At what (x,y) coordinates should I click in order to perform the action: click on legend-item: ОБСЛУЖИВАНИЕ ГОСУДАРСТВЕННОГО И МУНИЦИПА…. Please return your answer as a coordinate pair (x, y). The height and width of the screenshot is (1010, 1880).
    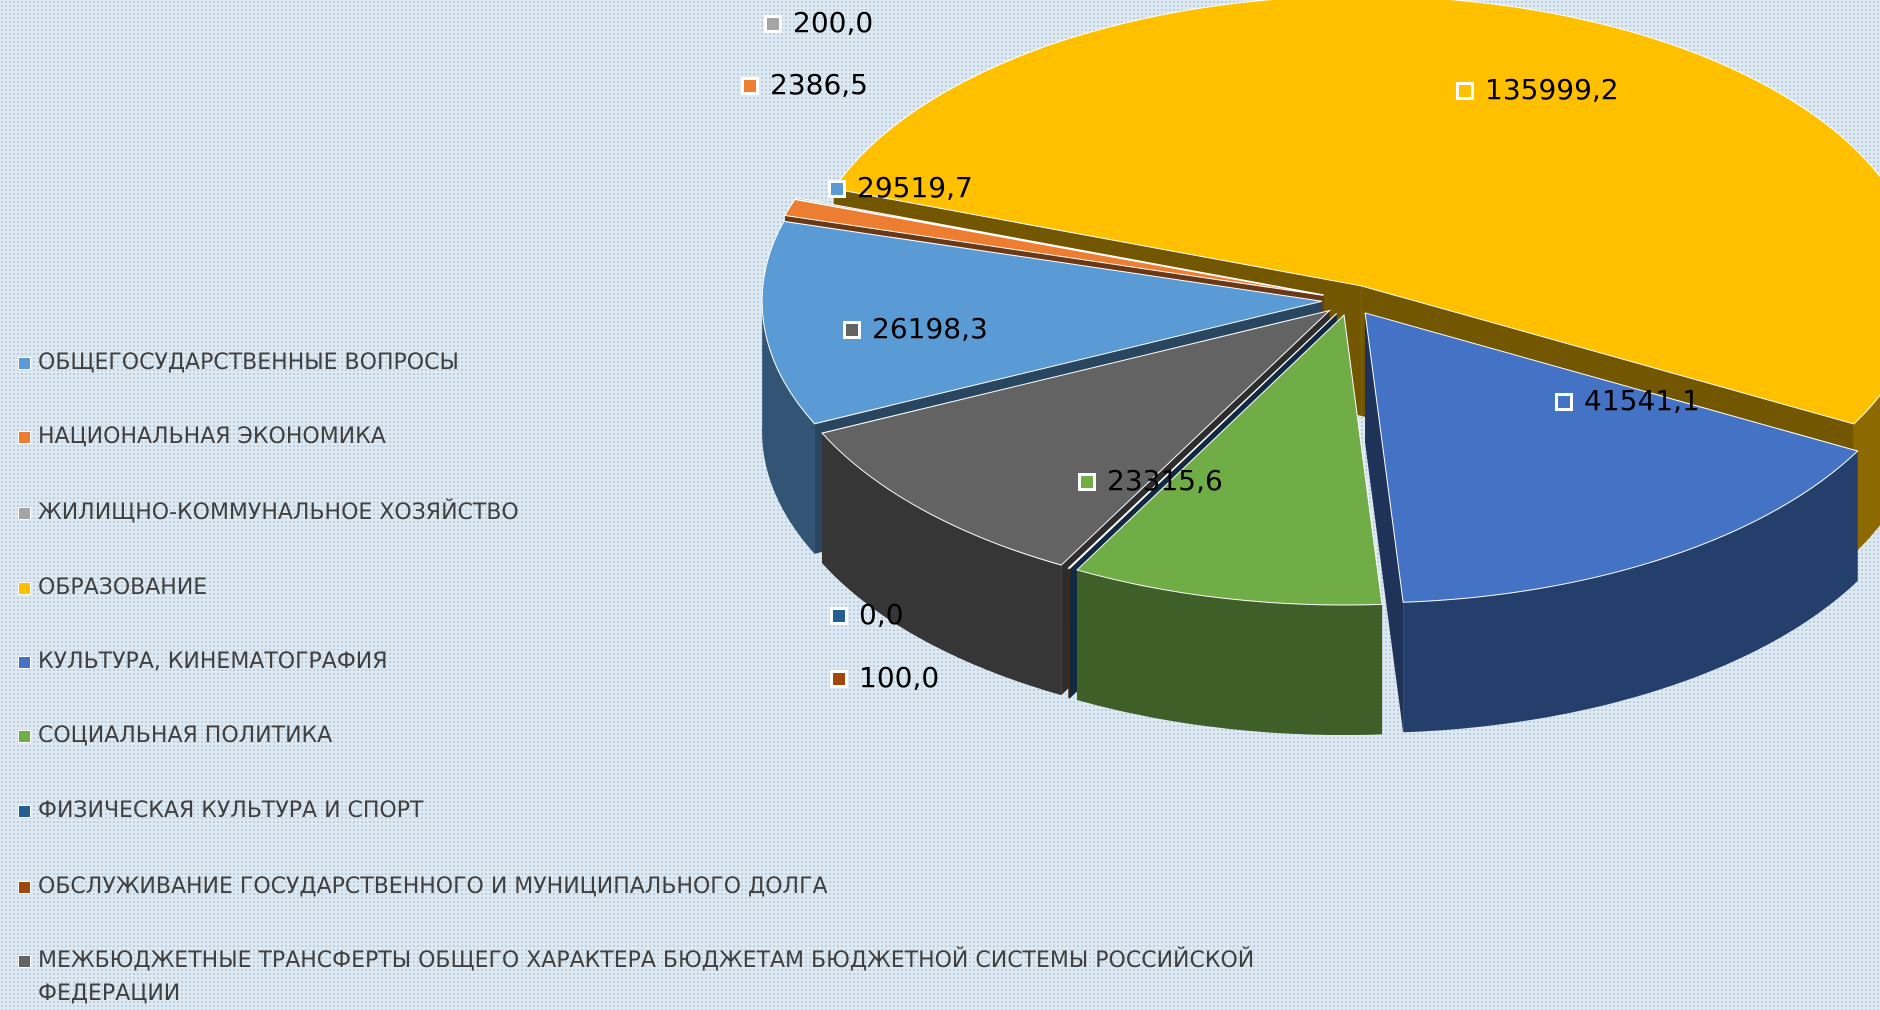
    Looking at the image, I should click on (688, 886).